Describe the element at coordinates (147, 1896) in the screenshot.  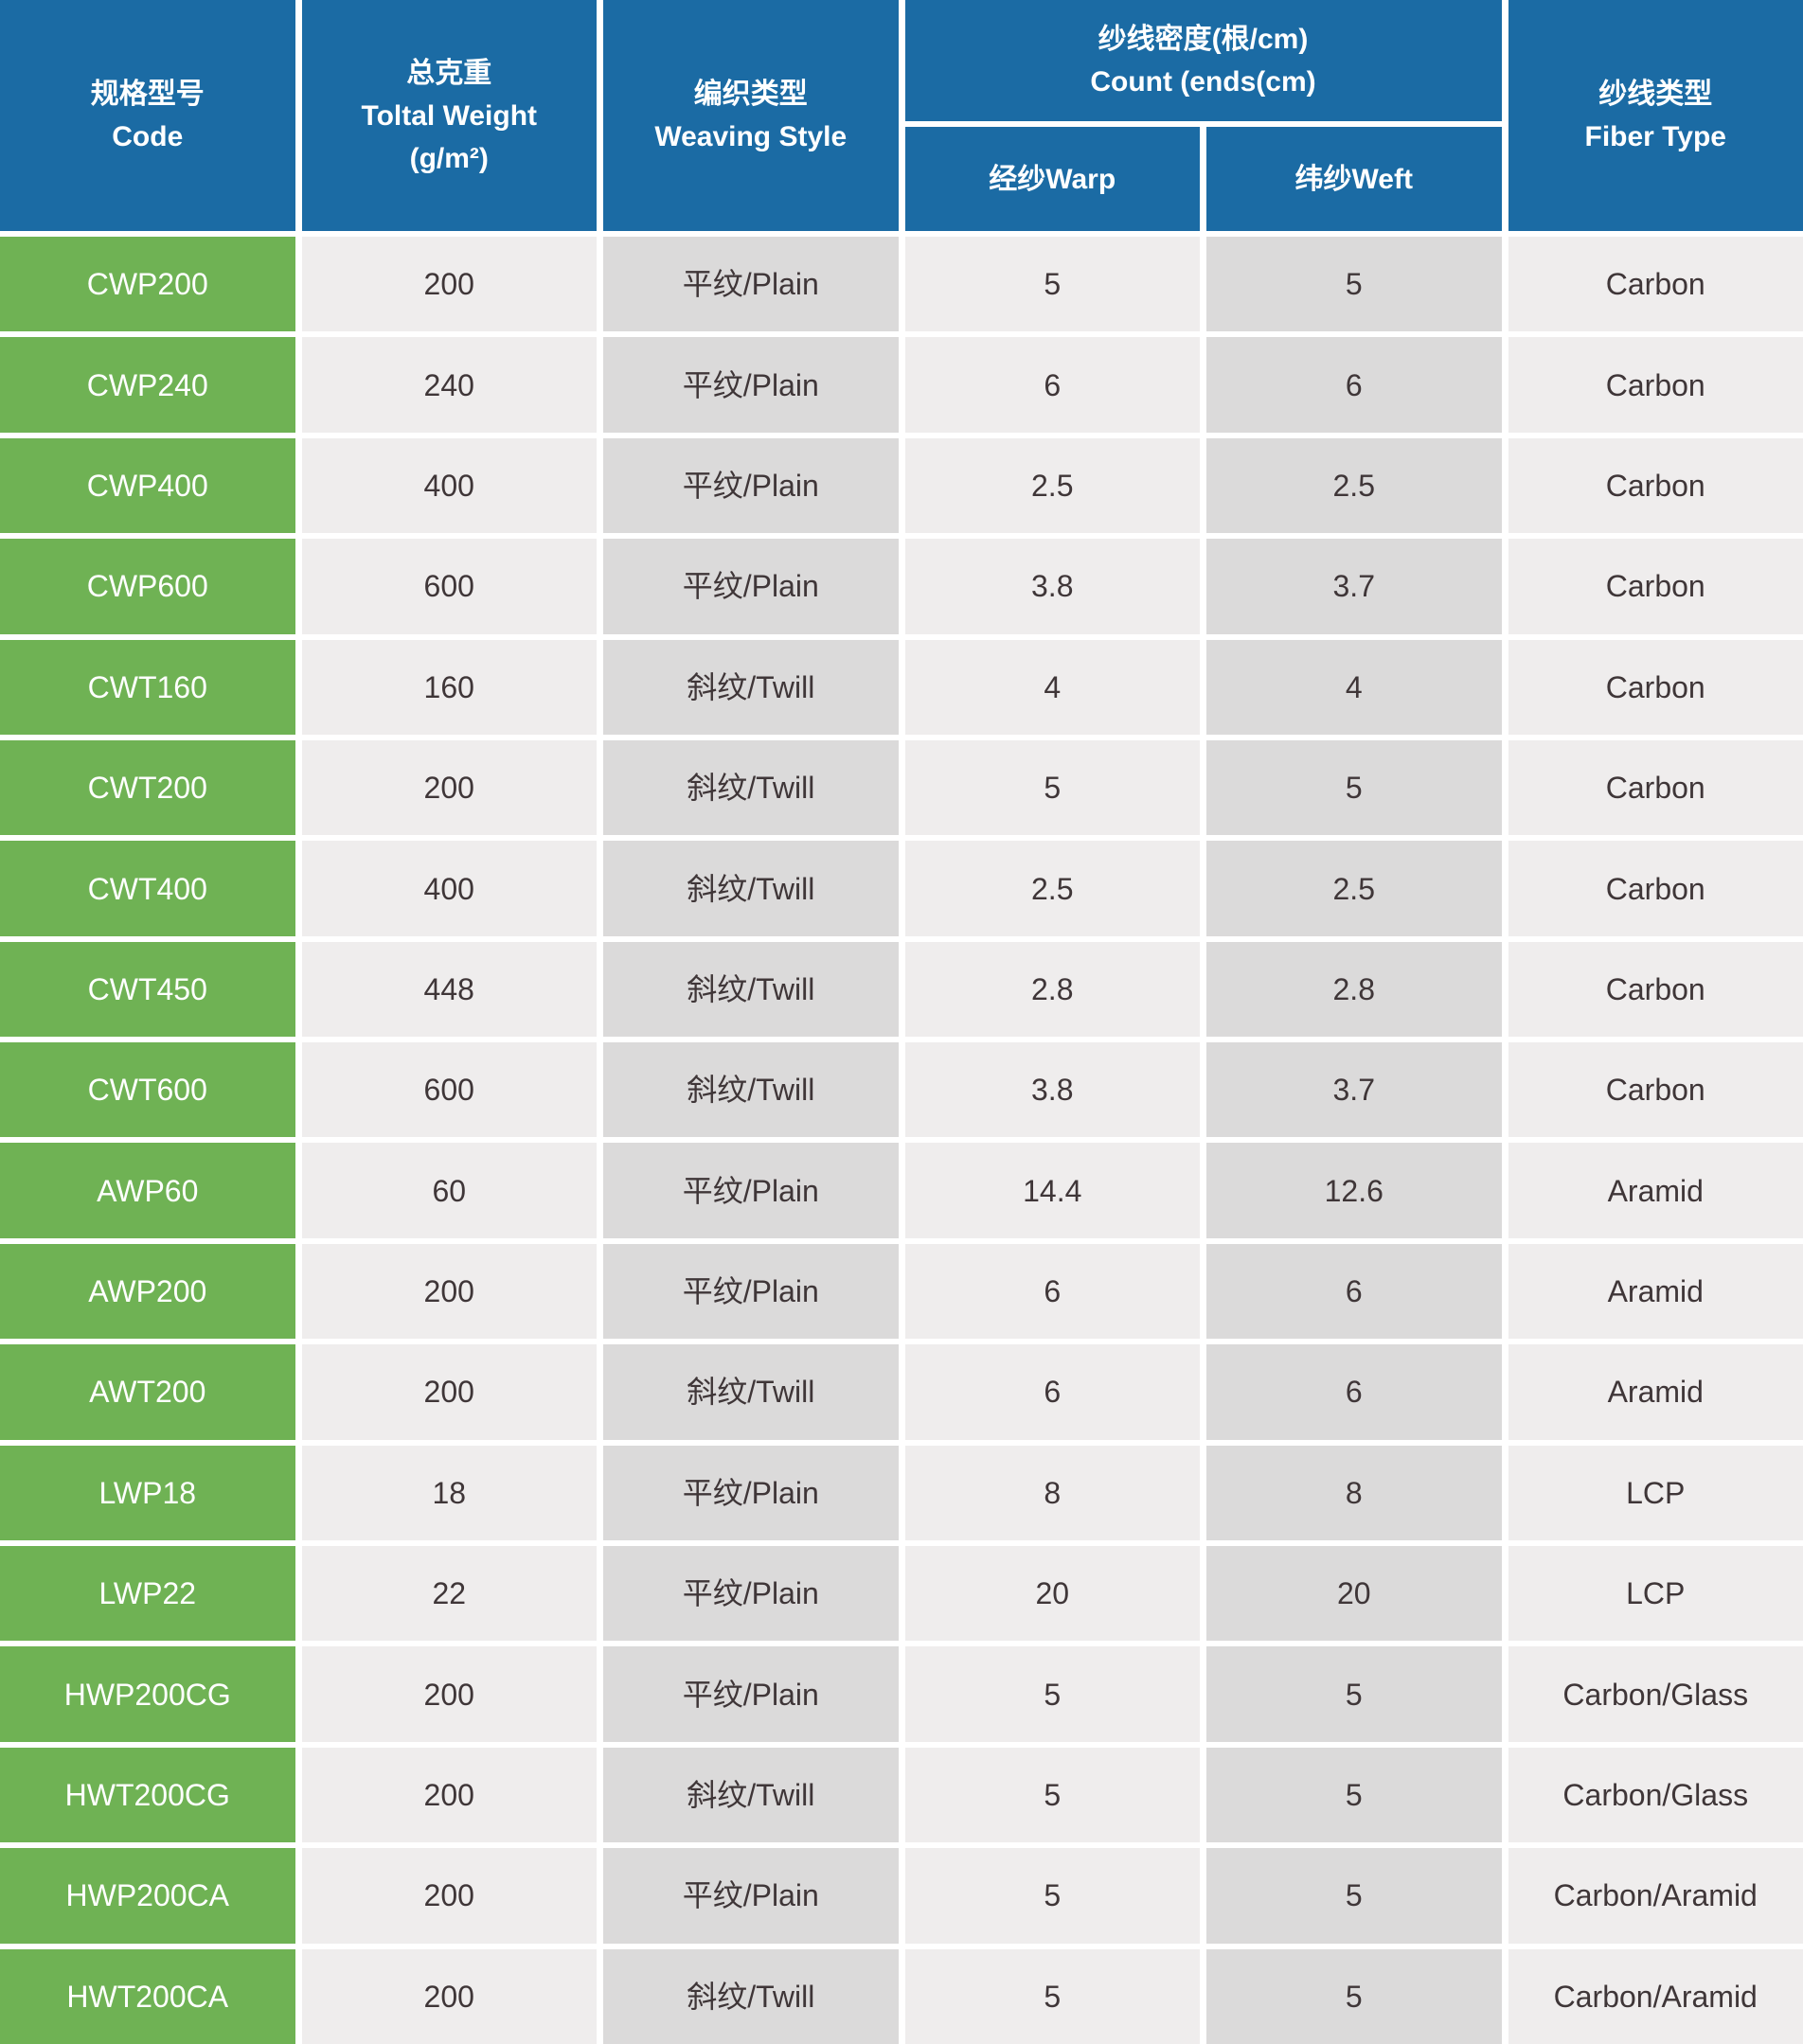
I see `cell-code: HWP200CA` at that location.